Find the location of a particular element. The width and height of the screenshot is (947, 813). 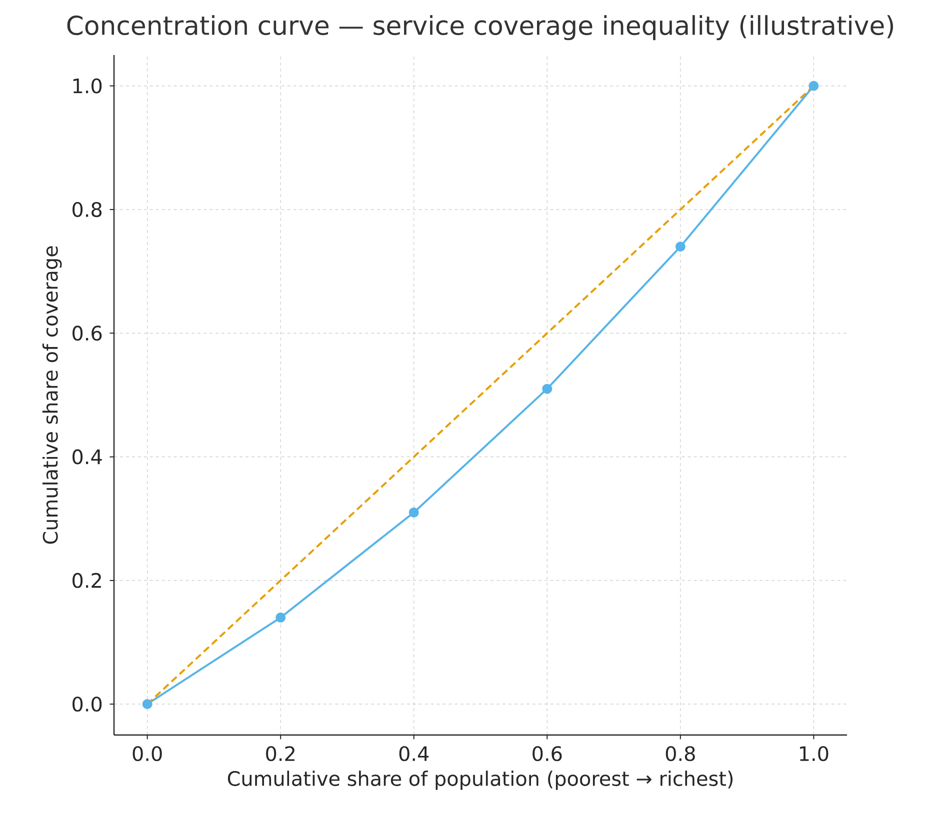

y-tick-label: 0.4 is located at coordinates (87, 456).